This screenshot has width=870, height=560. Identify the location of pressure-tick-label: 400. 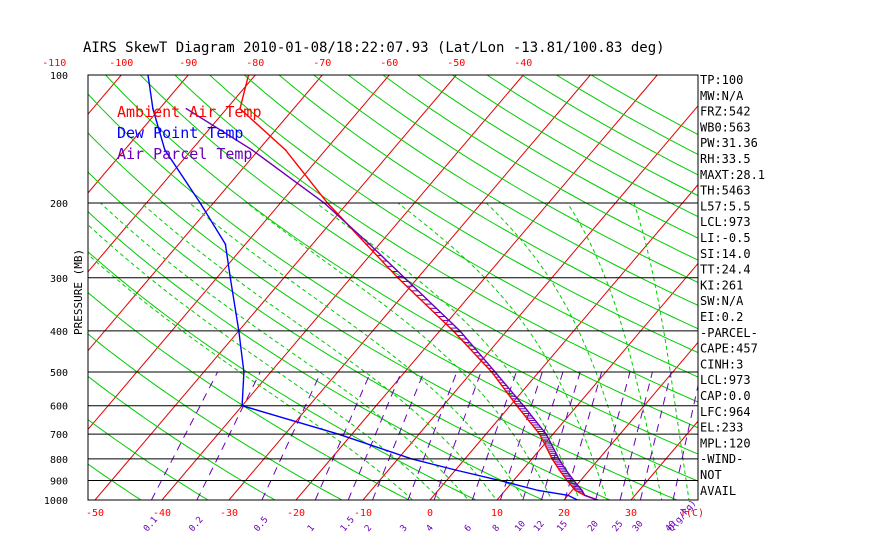
(59, 332).